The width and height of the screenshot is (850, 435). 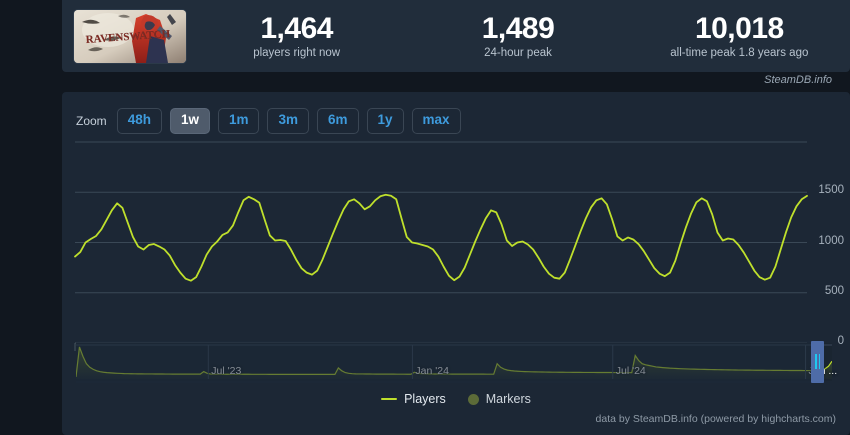 What do you see at coordinates (739, 28) in the screenshot?
I see `stat-value: 10,018` at bounding box center [739, 28].